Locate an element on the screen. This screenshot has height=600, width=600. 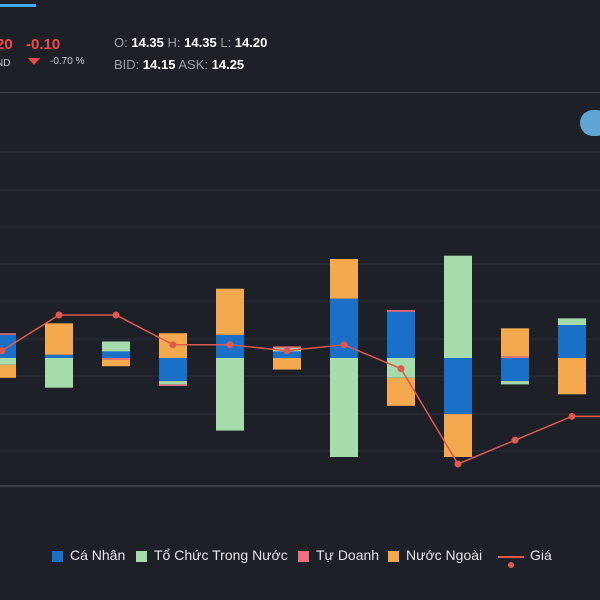
ask-value: 14.25 is located at coordinates (228, 64).